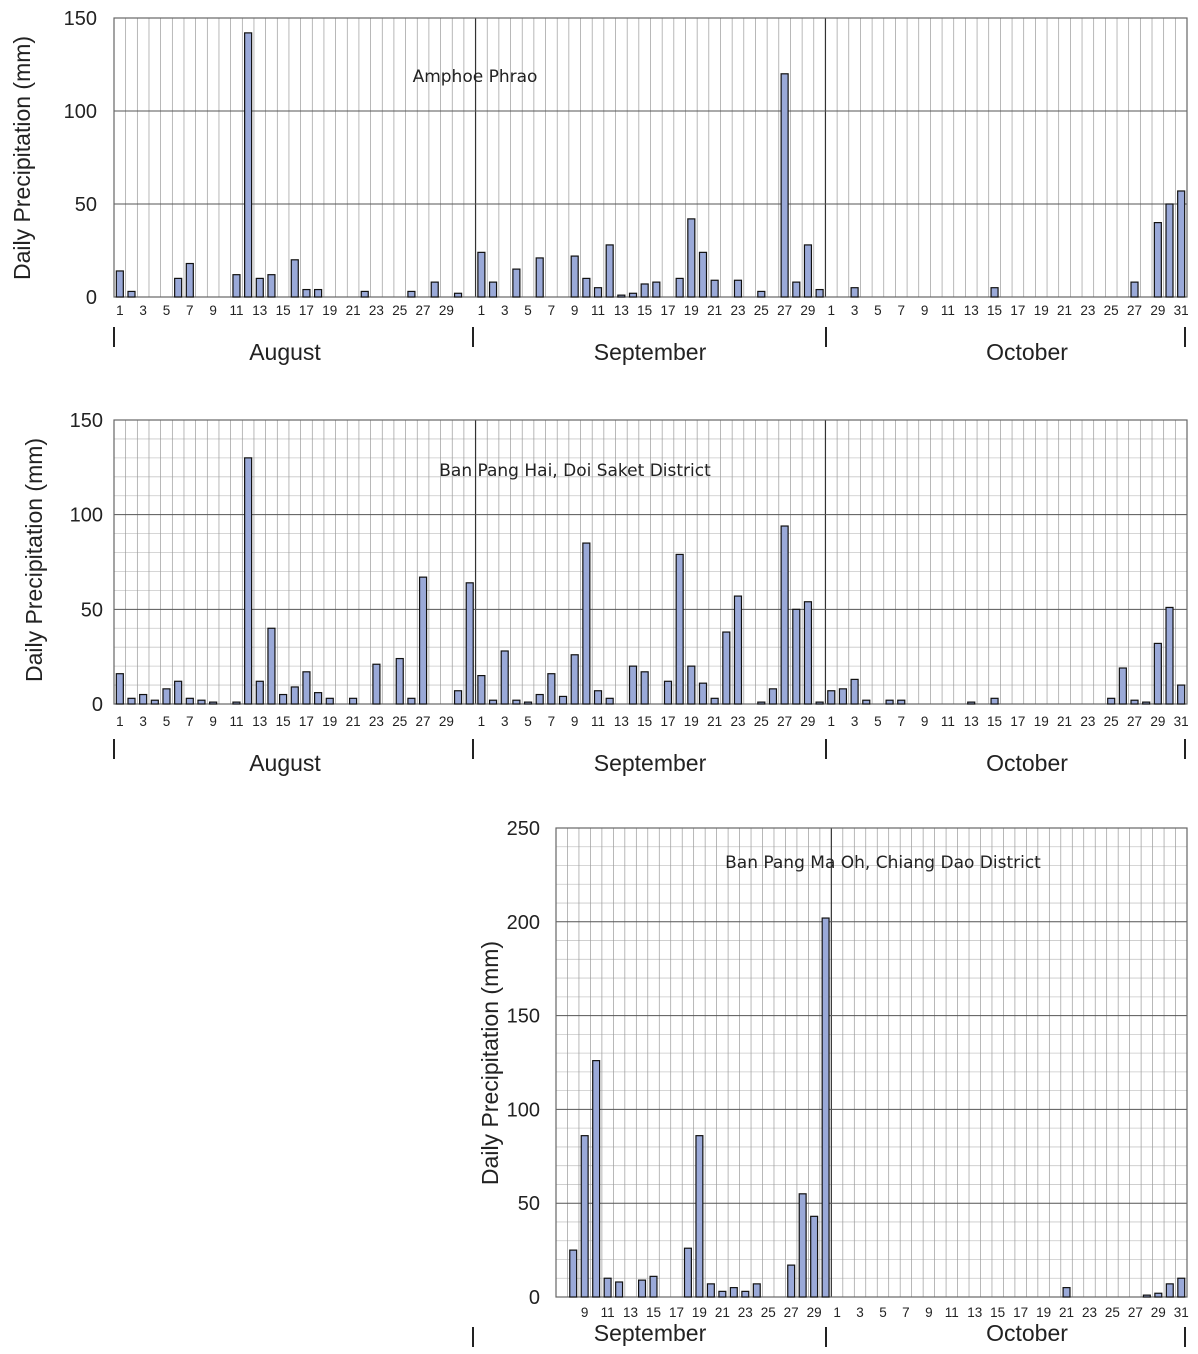 This screenshot has height=1354, width=1198. Describe the element at coordinates (285, 763) in the screenshot. I see `month-label: August` at that location.